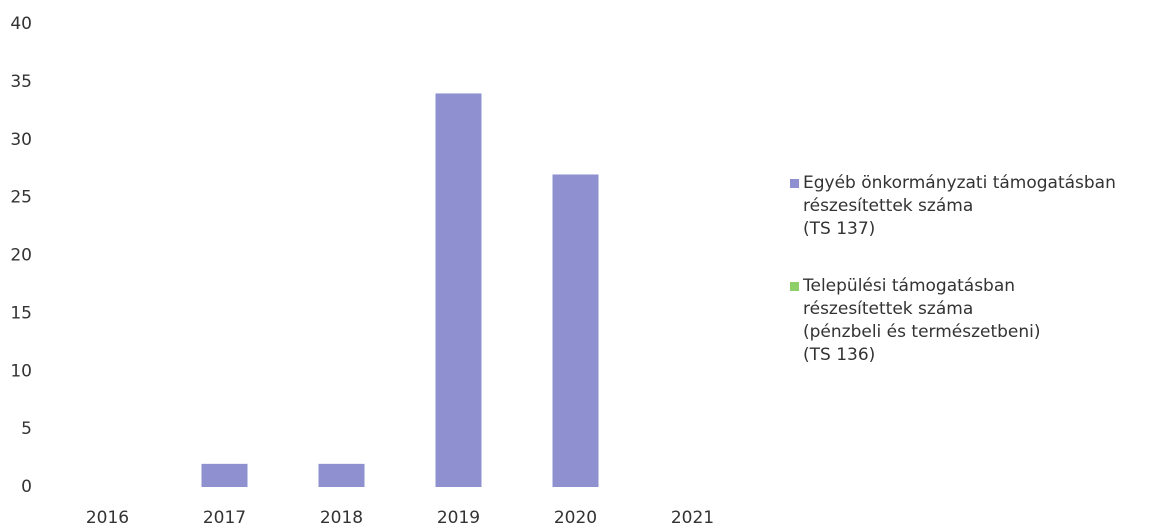  What do you see at coordinates (26, 487) in the screenshot?
I see `y-tick-label: 0` at bounding box center [26, 487].